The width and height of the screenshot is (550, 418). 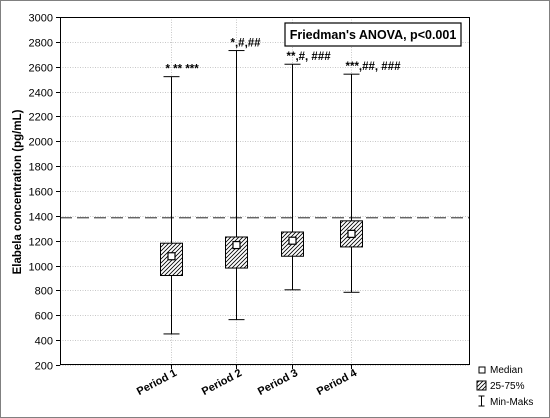 What do you see at coordinates (222, 382) in the screenshot?
I see `x-category-label: Period 2` at bounding box center [222, 382].